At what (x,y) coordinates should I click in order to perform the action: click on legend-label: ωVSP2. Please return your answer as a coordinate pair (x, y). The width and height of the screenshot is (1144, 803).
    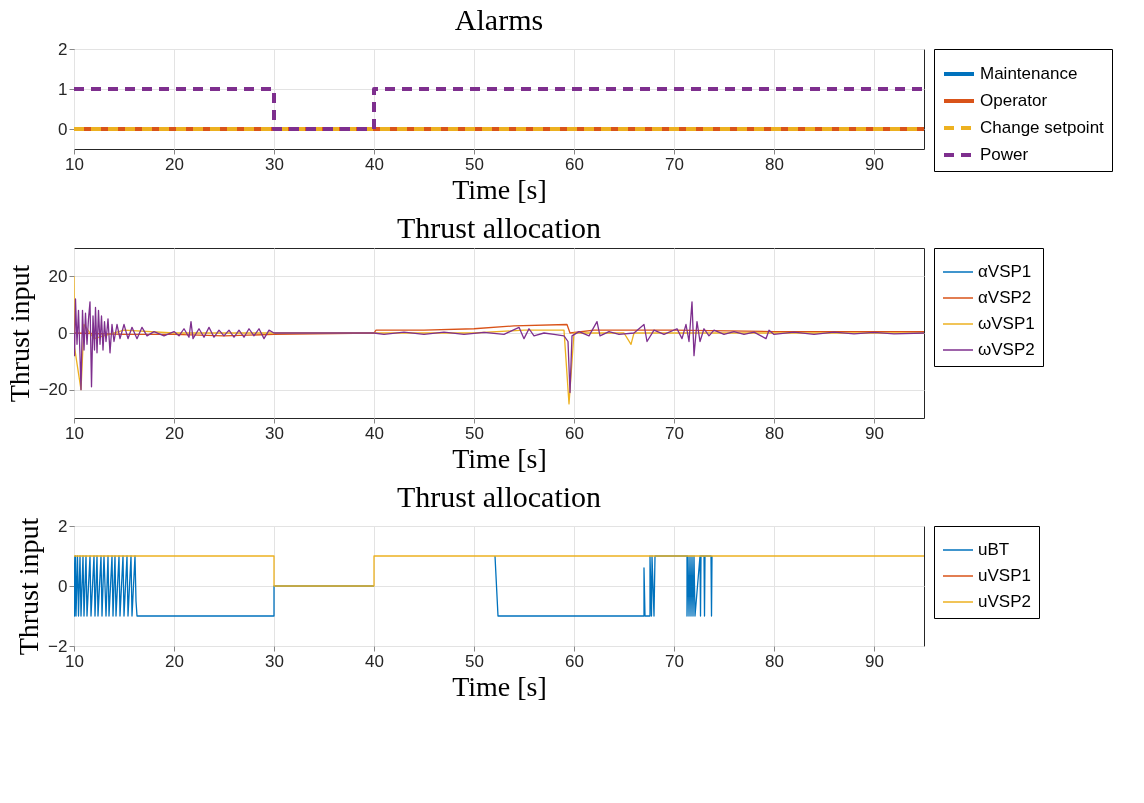
    Looking at the image, I should click on (1006, 349).